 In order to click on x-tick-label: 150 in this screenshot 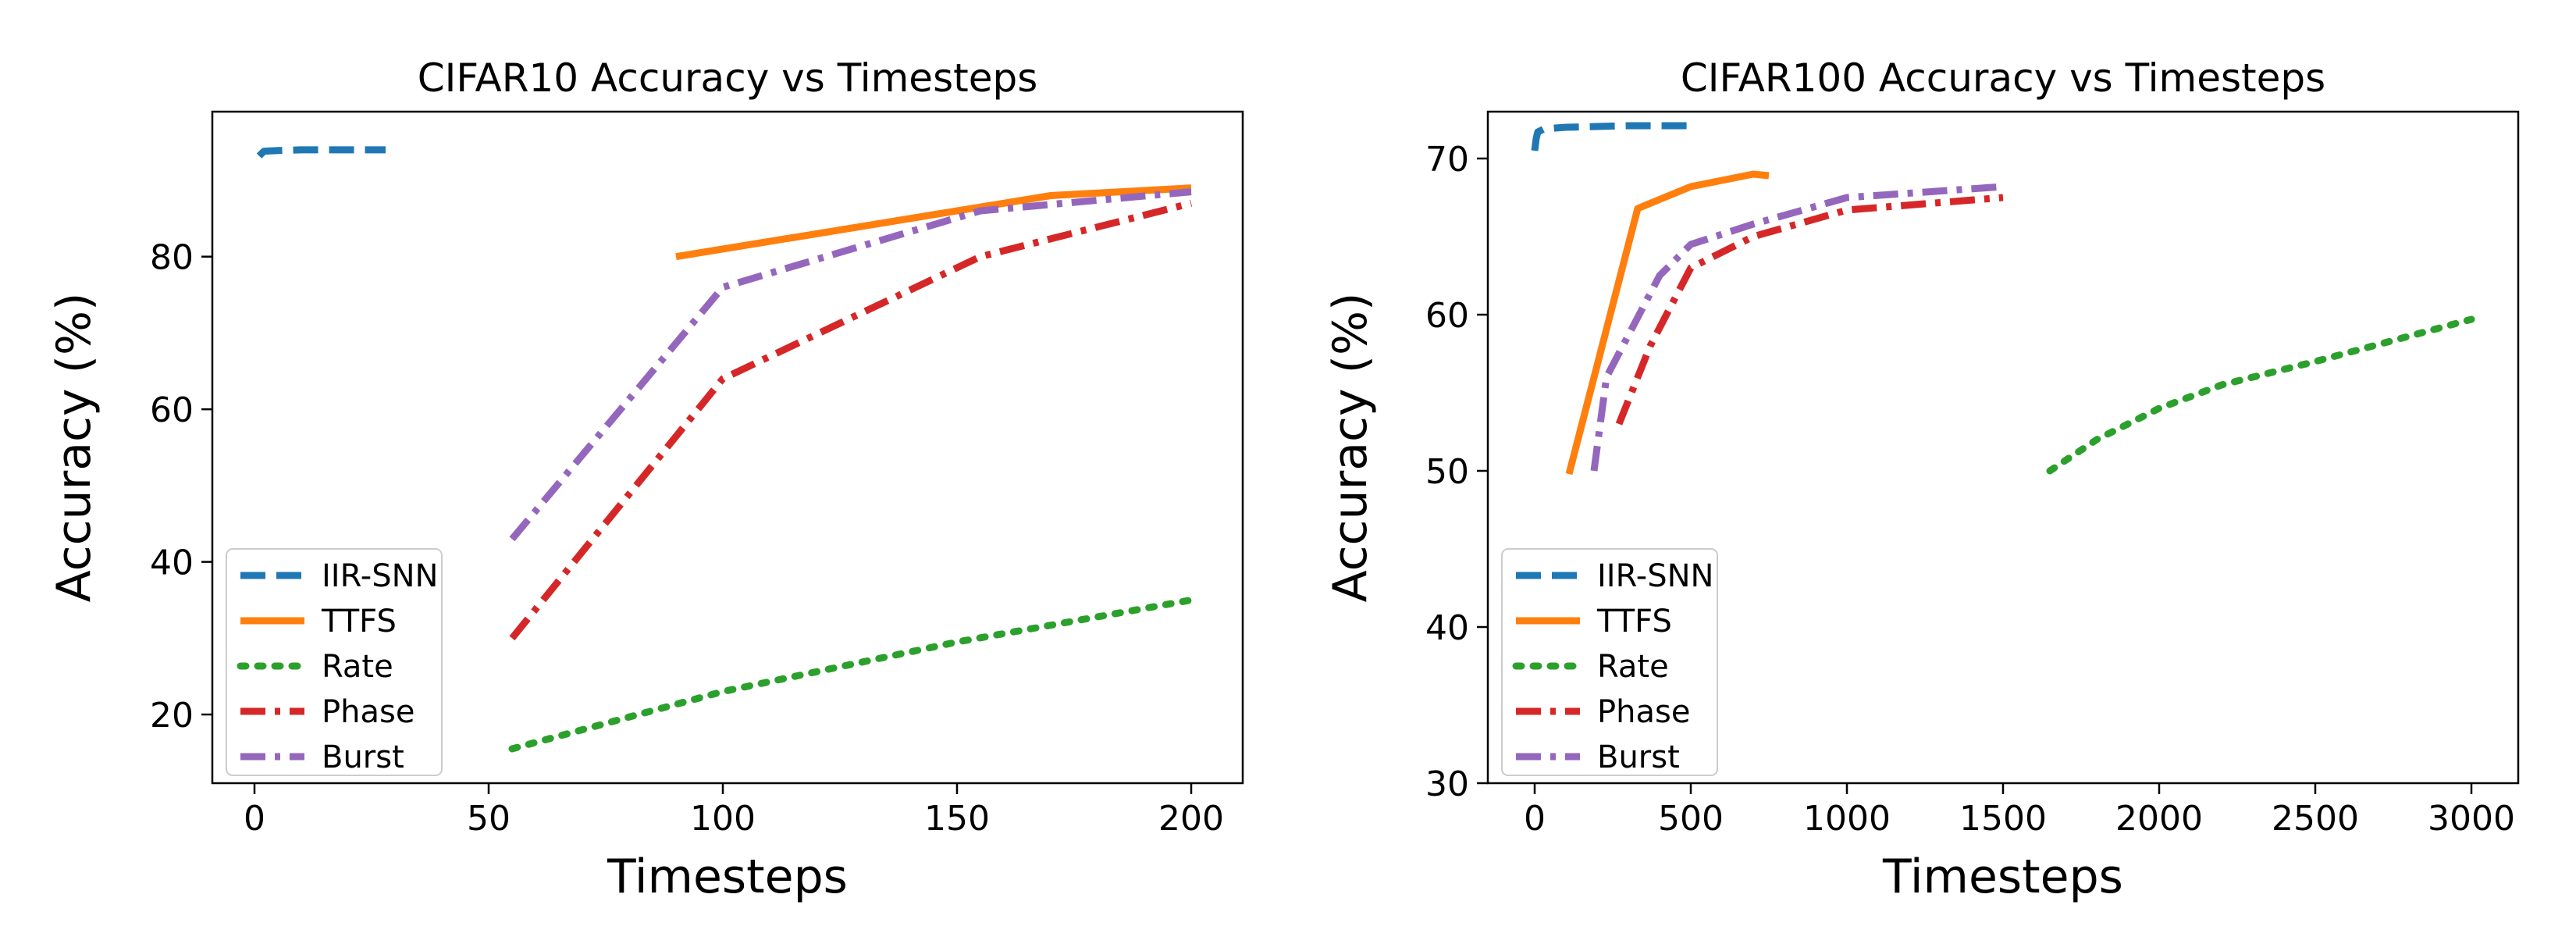, I will do `click(957, 819)`.